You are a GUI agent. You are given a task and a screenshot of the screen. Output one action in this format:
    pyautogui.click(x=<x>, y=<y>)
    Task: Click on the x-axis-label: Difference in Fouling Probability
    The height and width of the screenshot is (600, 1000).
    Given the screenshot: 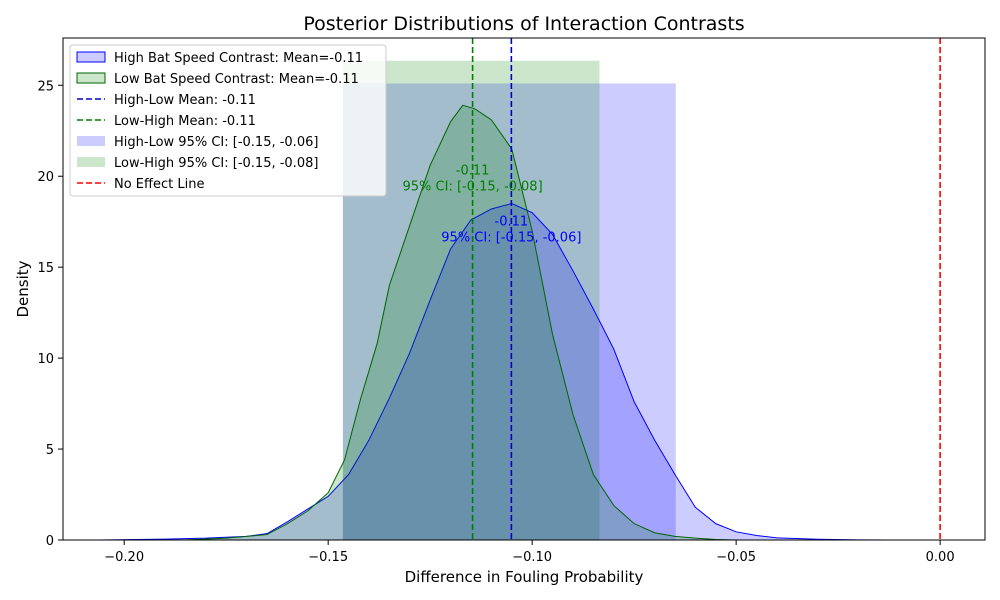 What is the action you would take?
    pyautogui.click(x=524, y=577)
    